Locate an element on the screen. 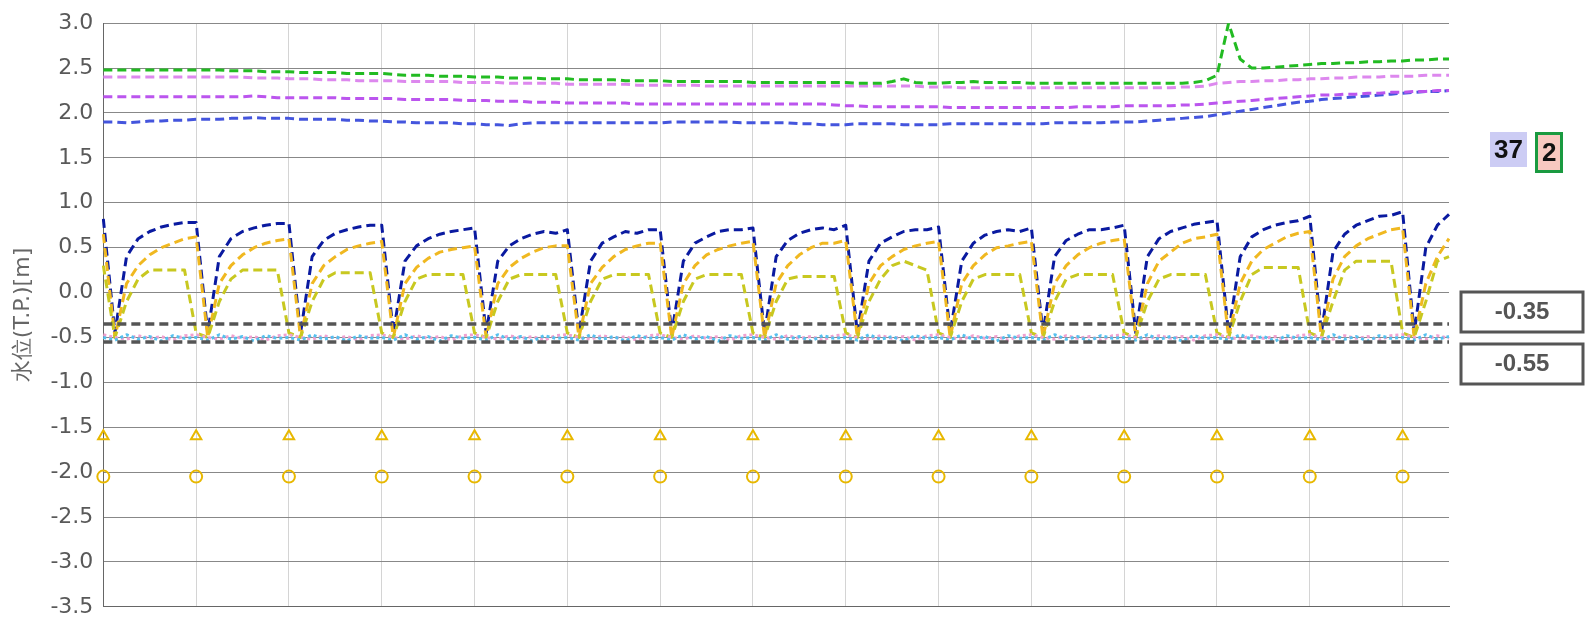 This screenshot has width=1589, height=630. y-tick-label: -2.5 is located at coordinates (72, 515).